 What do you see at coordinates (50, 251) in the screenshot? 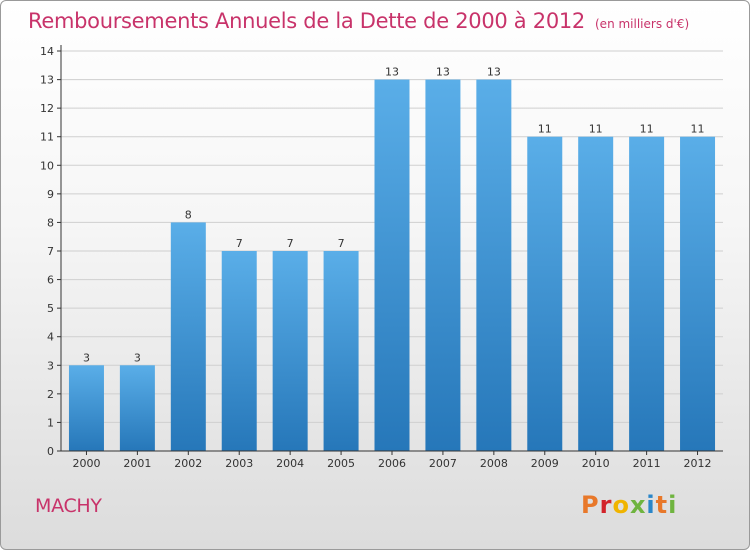
I see `y-tick-label: 7` at bounding box center [50, 251].